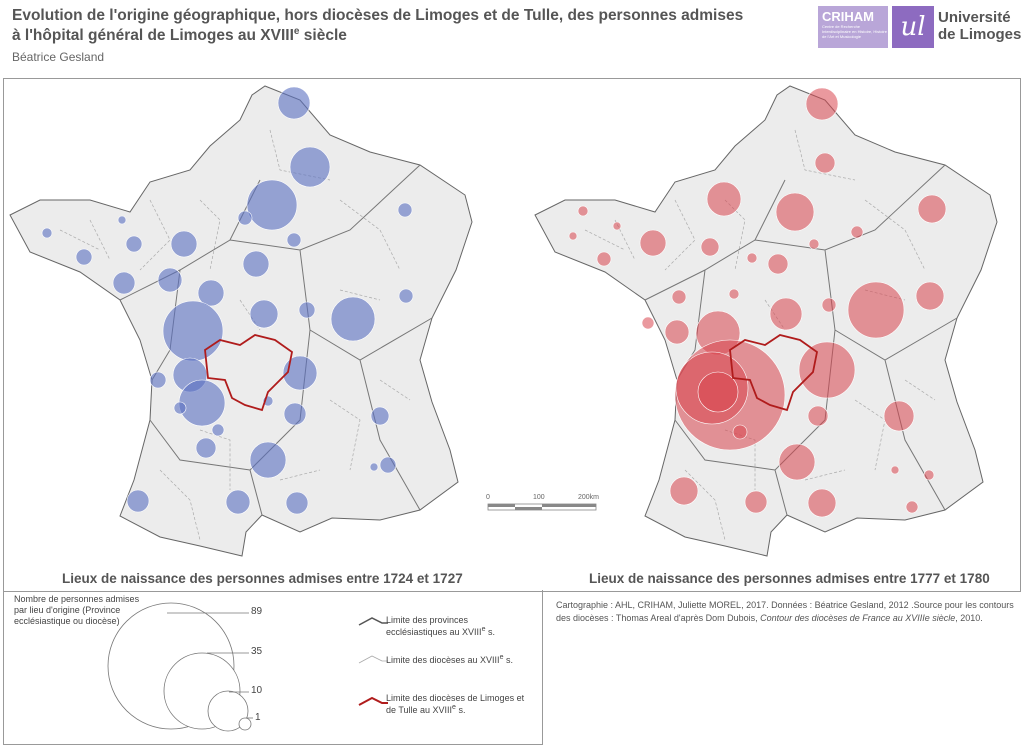  I want to click on legend-diocese-line, so click(373, 659).